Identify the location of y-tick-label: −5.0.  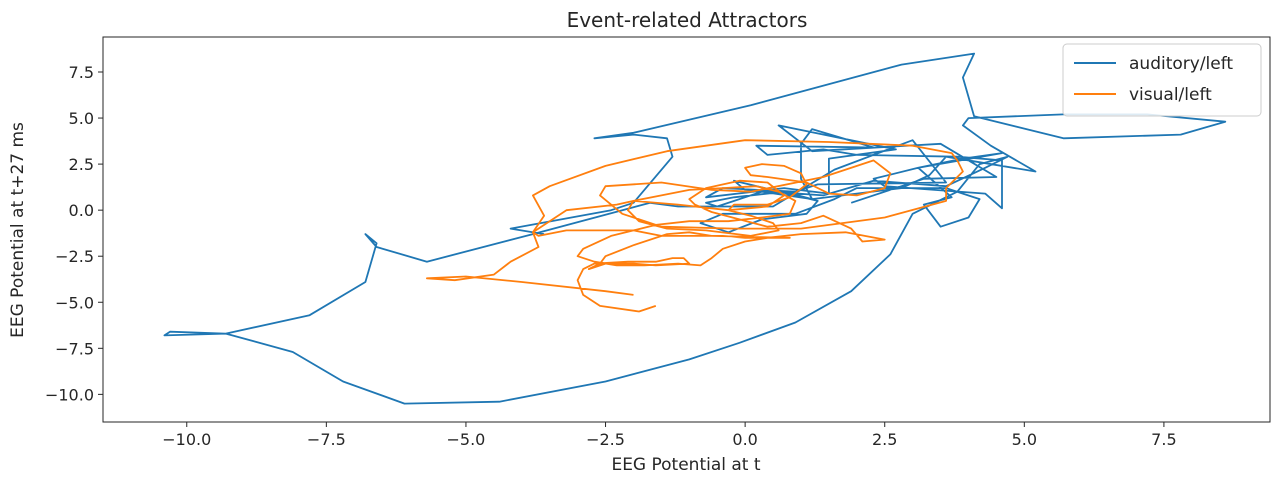
(74, 302).